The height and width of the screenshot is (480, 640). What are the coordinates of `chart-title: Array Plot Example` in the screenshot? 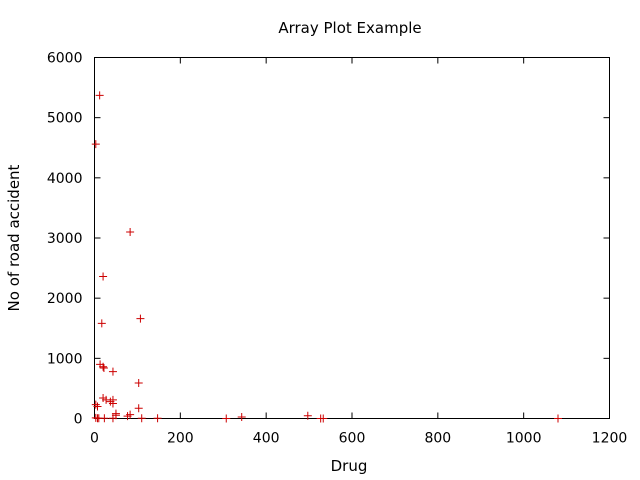 It's located at (349, 28).